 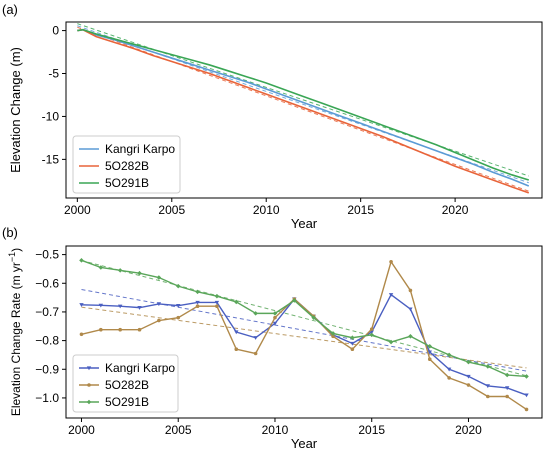 What do you see at coordinates (371, 430) in the screenshot?
I see `panel-b-x-tick-label: 2015` at bounding box center [371, 430].